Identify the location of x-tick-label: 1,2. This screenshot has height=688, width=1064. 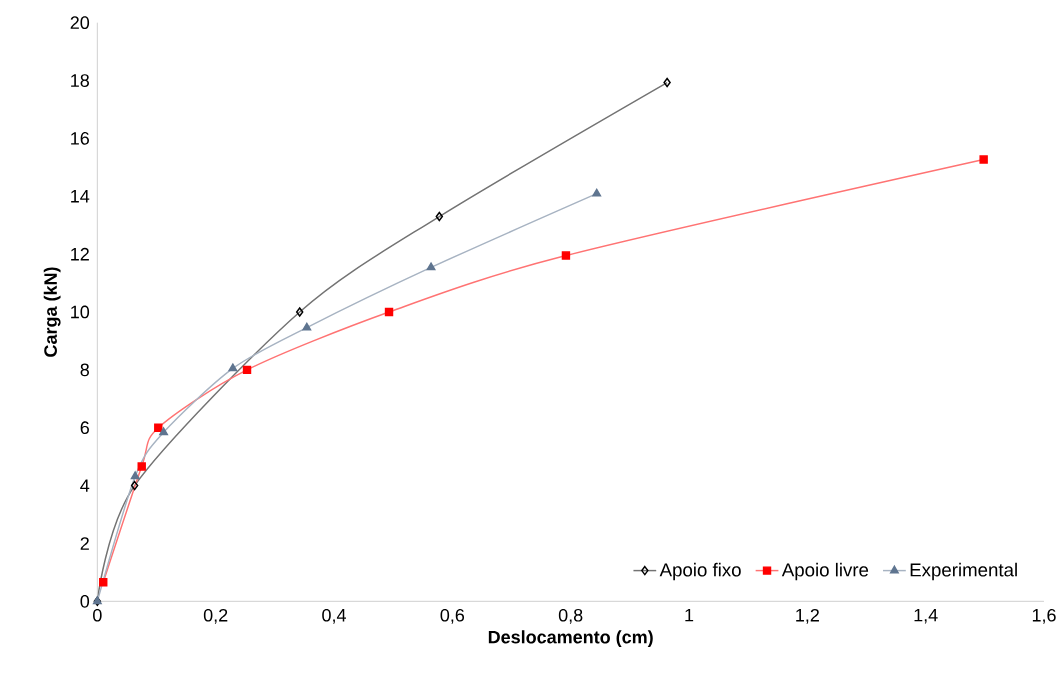
(807, 616).